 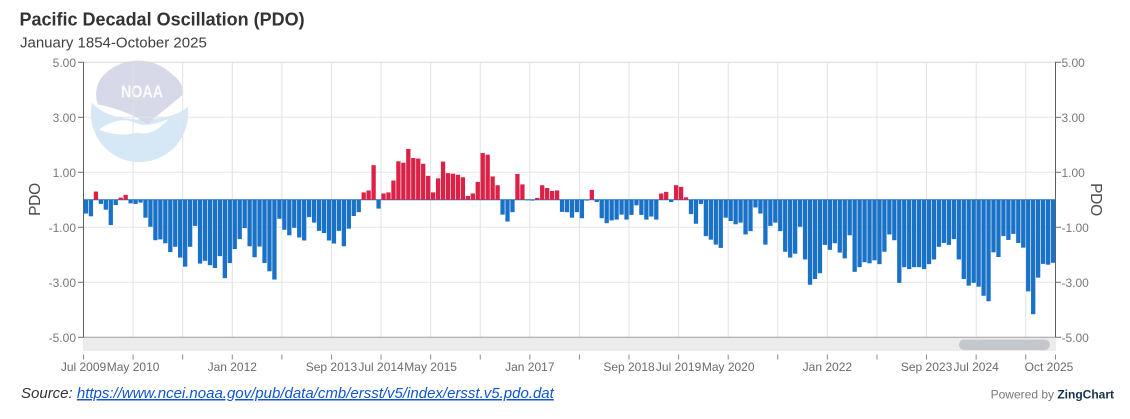 What do you see at coordinates (381, 367) in the screenshot?
I see `svg-text: Jul 2014` at bounding box center [381, 367].